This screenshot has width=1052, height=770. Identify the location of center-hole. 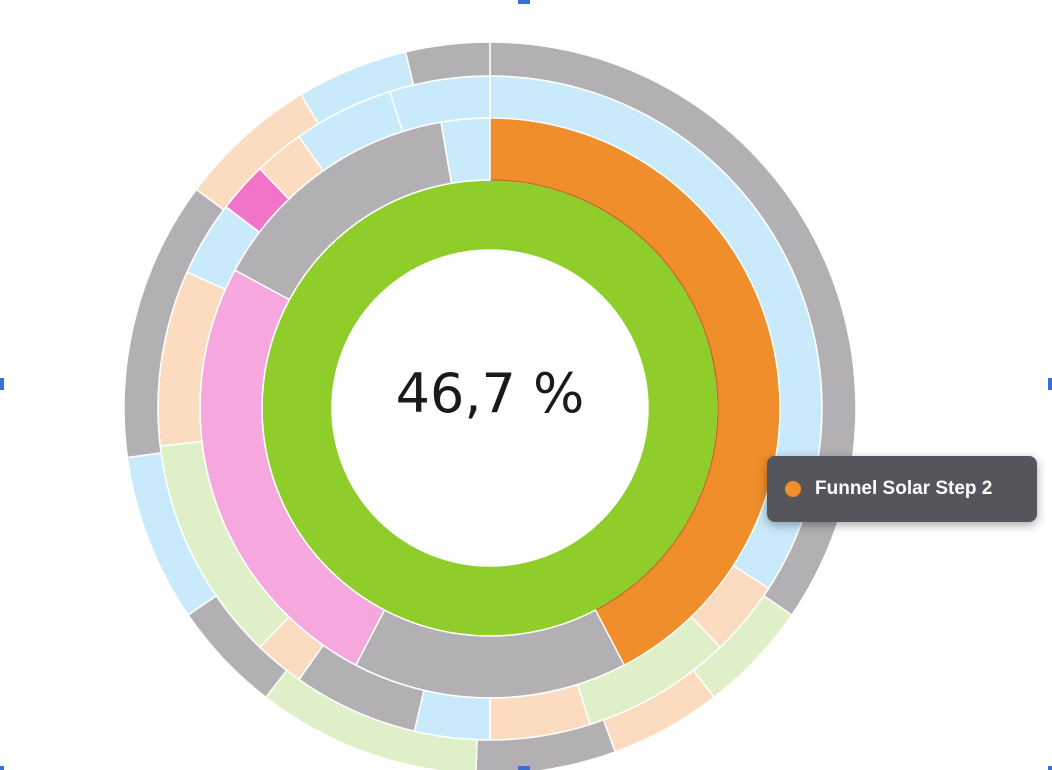
(490, 408).